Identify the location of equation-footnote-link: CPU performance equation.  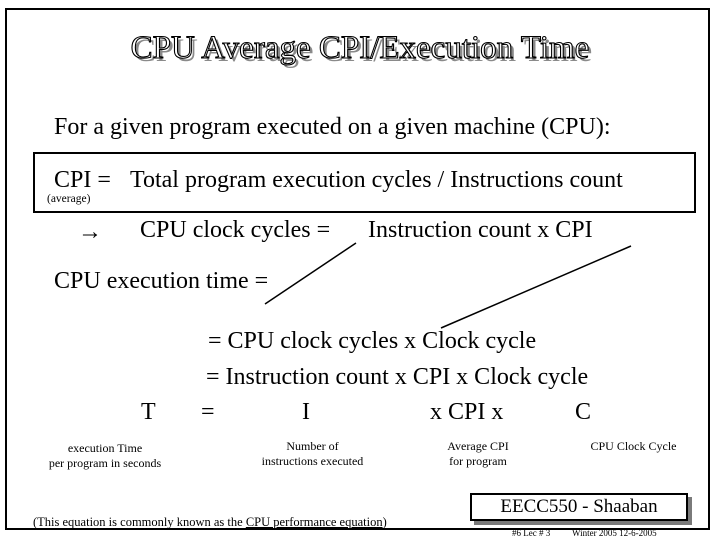
(314, 522).